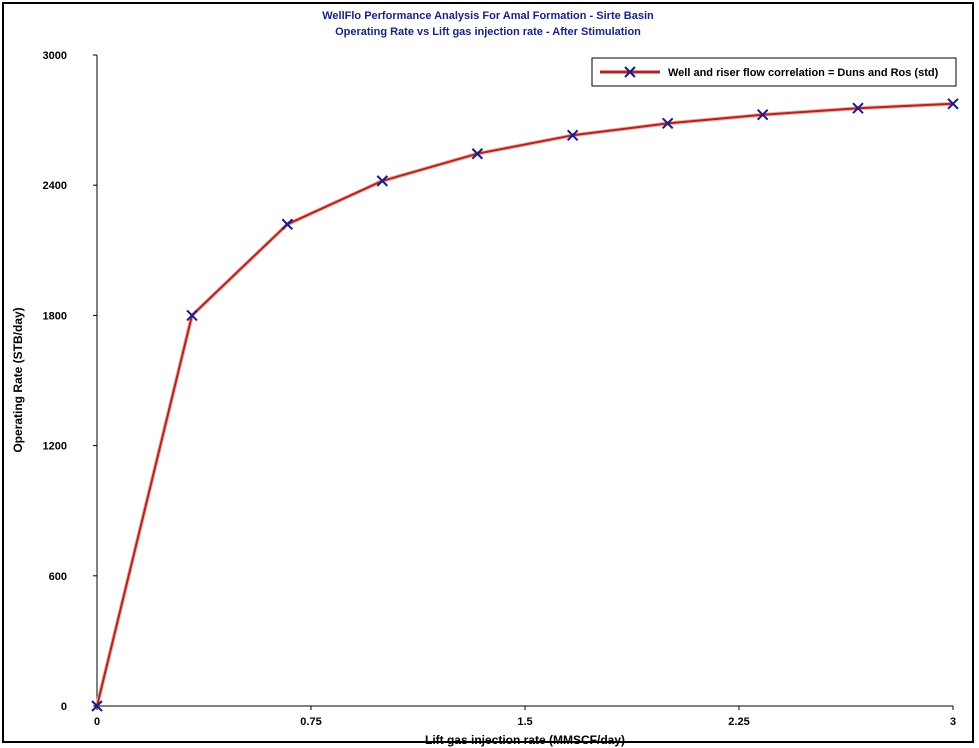  Describe the element at coordinates (55, 186) in the screenshot. I see `y-tick-label: 2400` at that location.